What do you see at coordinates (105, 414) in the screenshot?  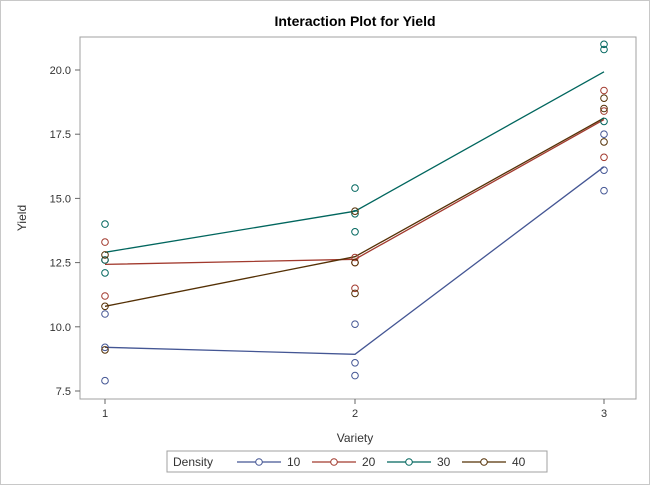 I see `x-tick-label: 1` at bounding box center [105, 414].